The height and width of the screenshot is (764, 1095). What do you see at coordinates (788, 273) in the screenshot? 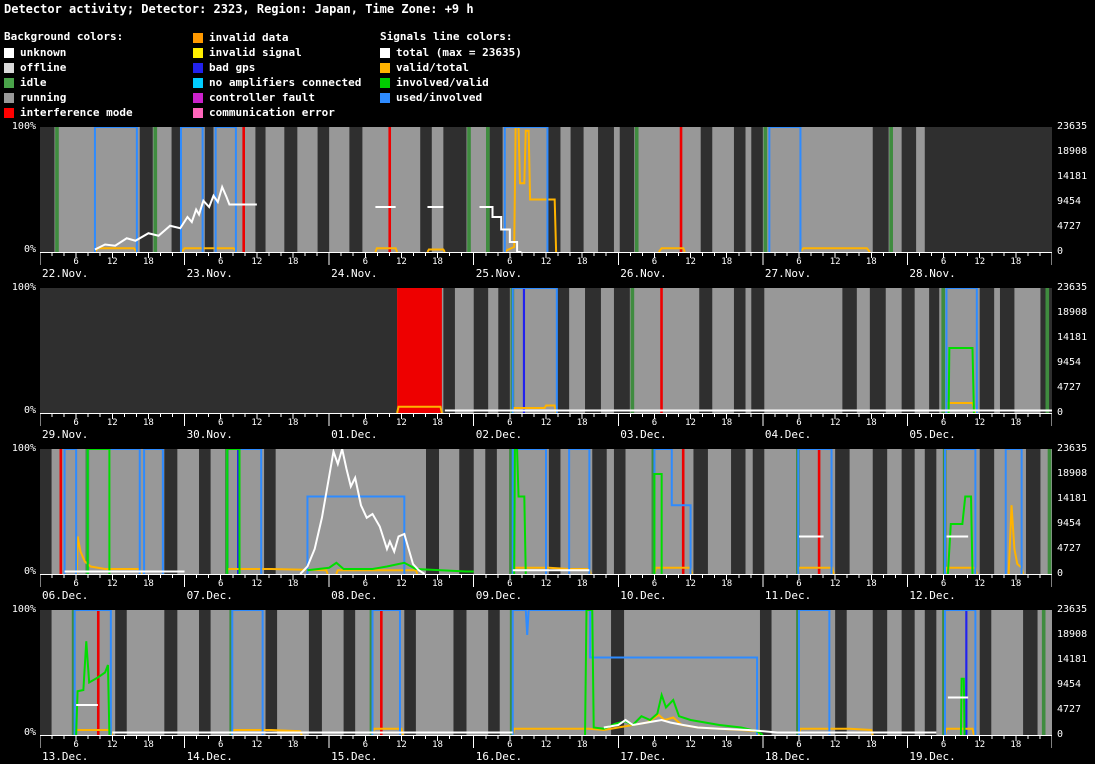
I see `date-label: 27.Nov.` at bounding box center [788, 273].